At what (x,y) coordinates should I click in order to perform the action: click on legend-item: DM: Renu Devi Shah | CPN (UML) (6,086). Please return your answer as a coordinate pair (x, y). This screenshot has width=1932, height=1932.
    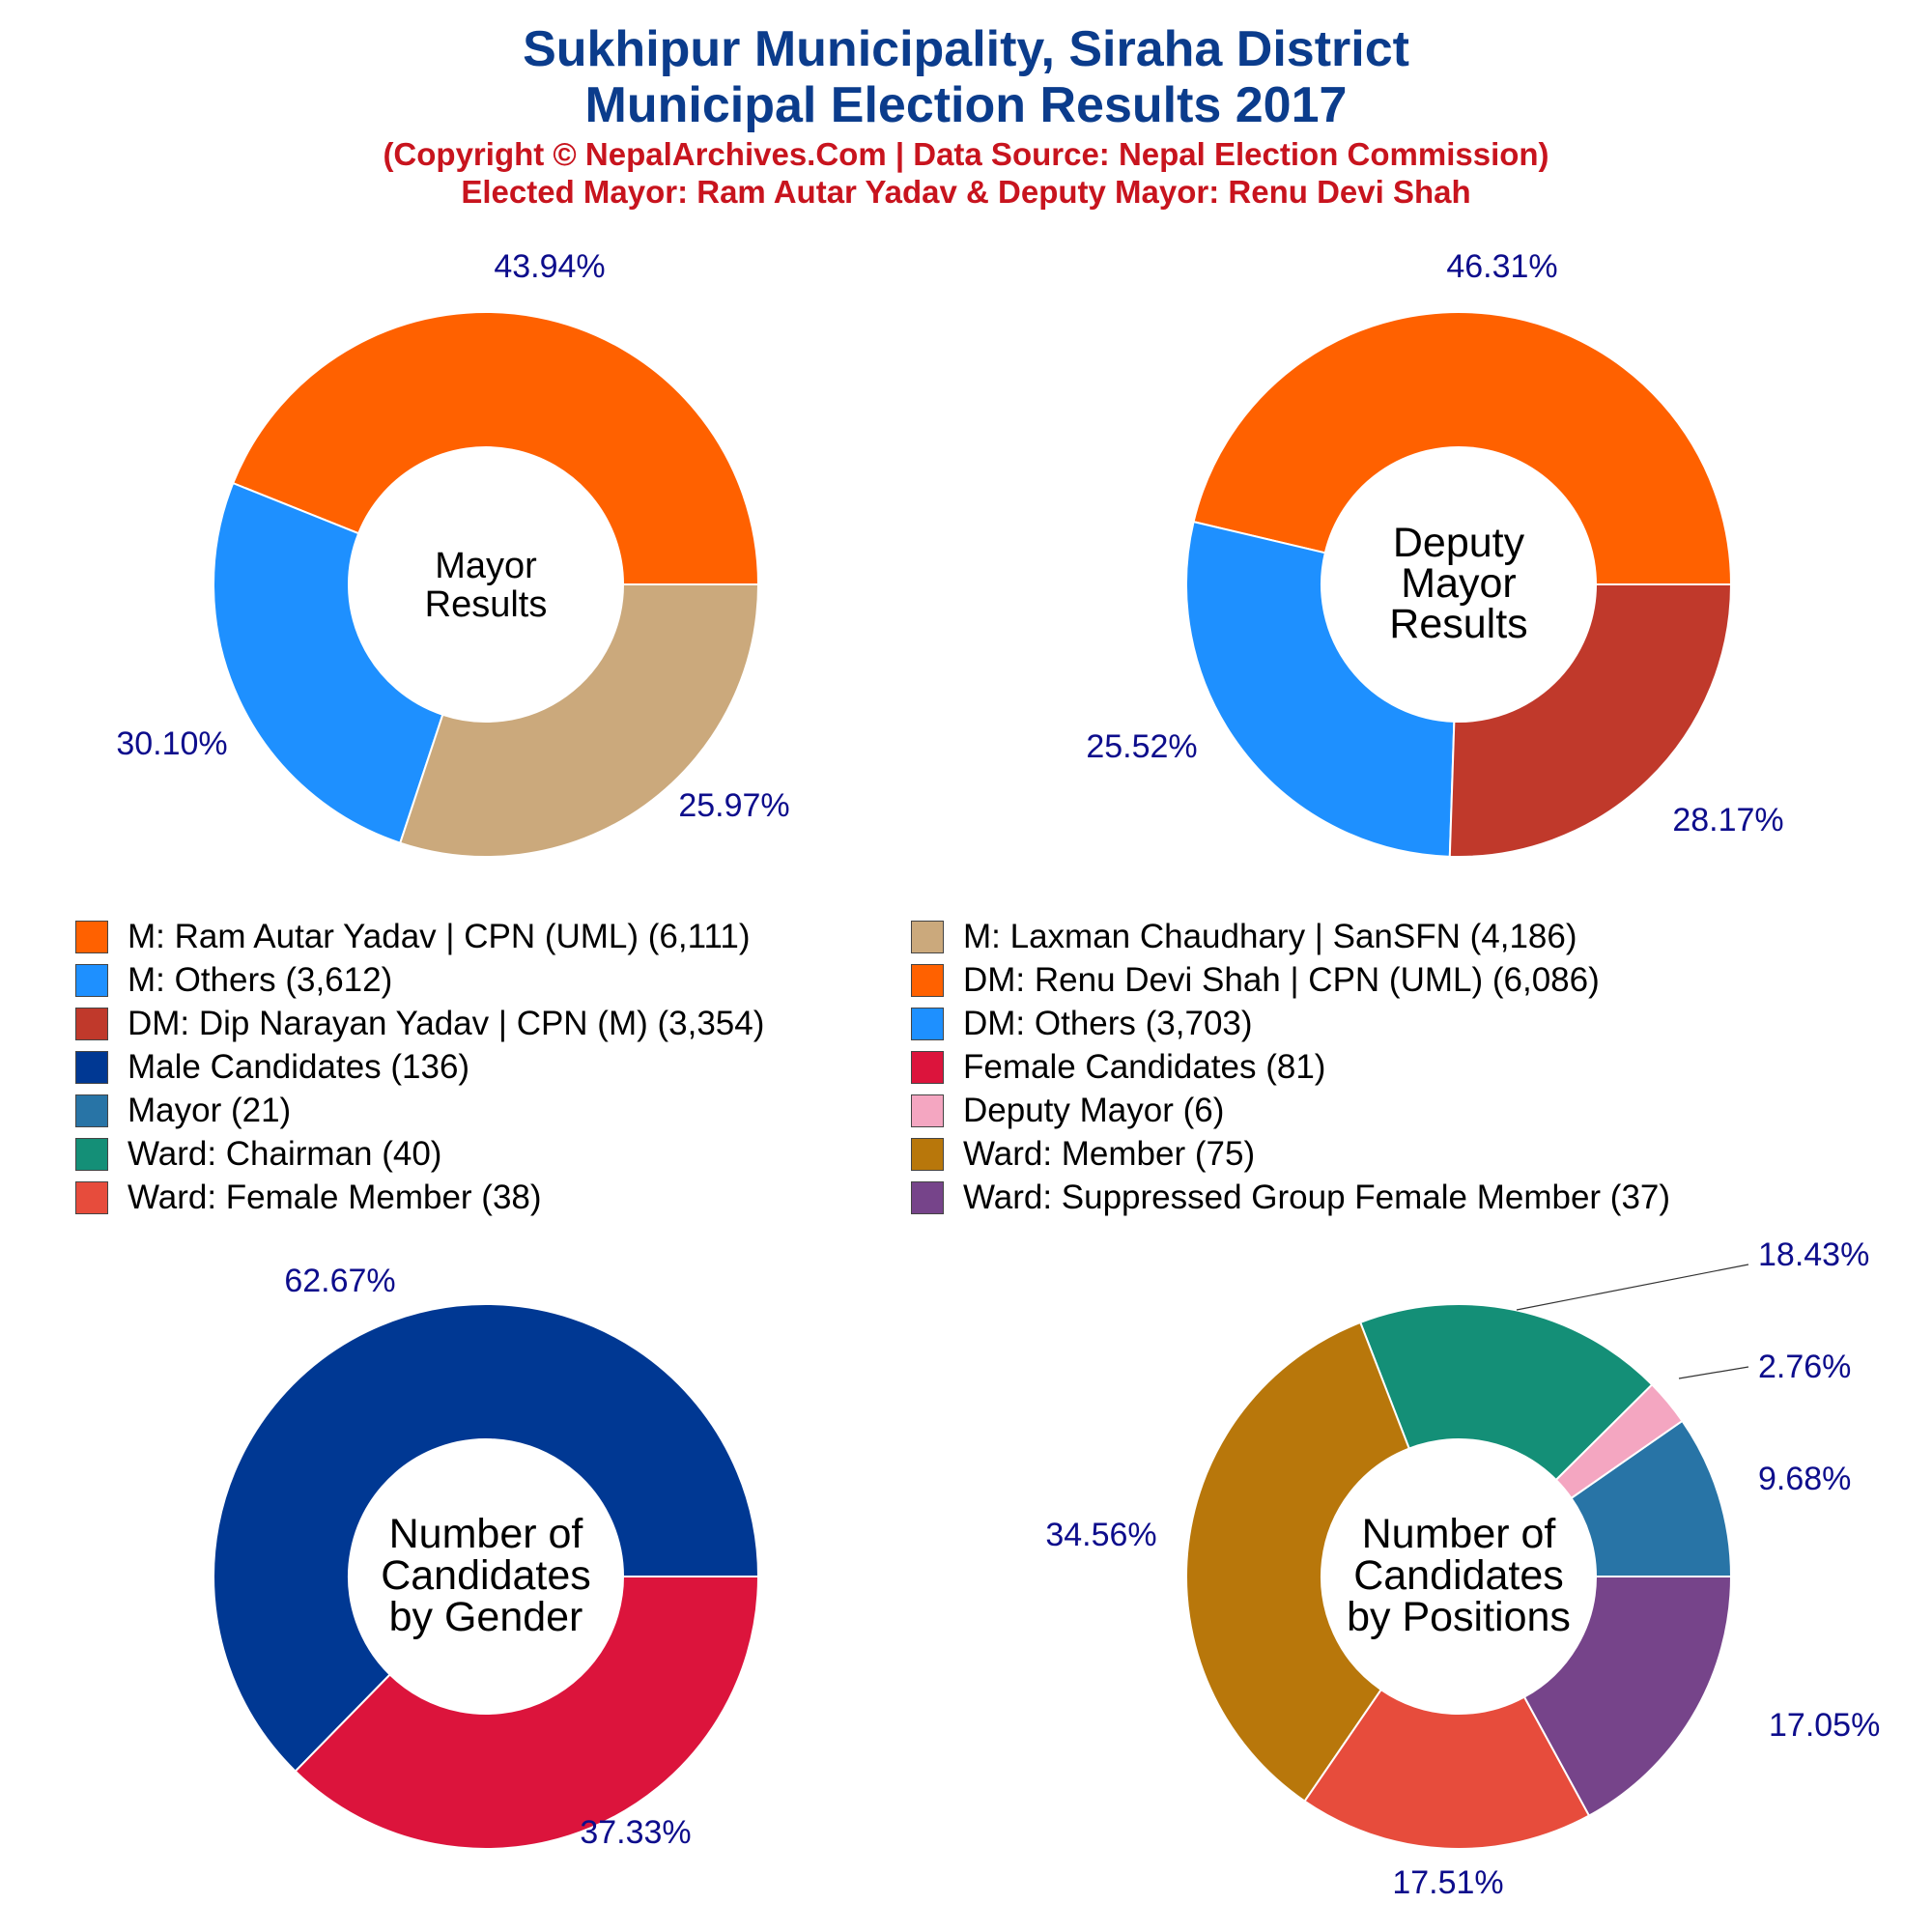
    Looking at the image, I should click on (1255, 980).